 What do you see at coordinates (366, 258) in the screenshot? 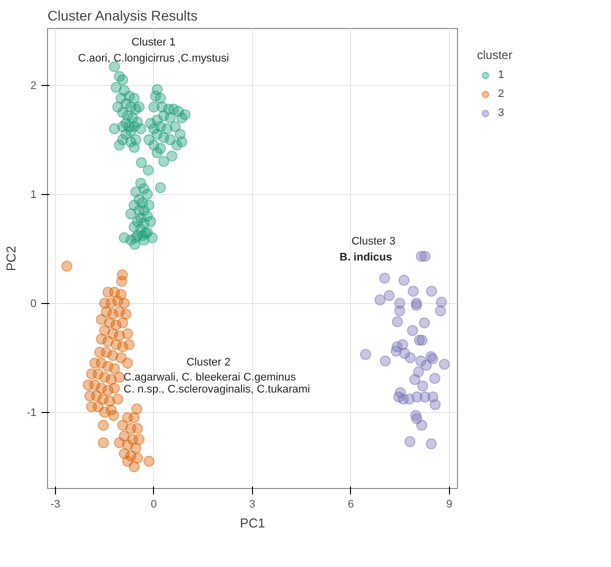
I see `annotation: B. indicus` at bounding box center [366, 258].